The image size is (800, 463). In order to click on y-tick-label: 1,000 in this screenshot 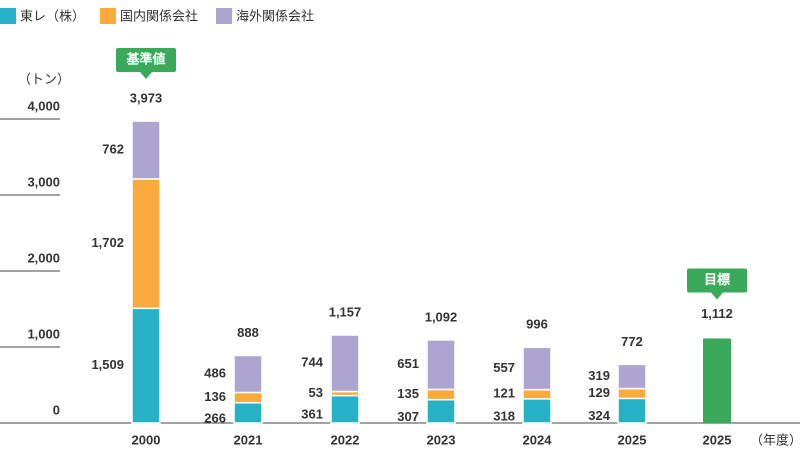, I will do `click(43, 333)`.